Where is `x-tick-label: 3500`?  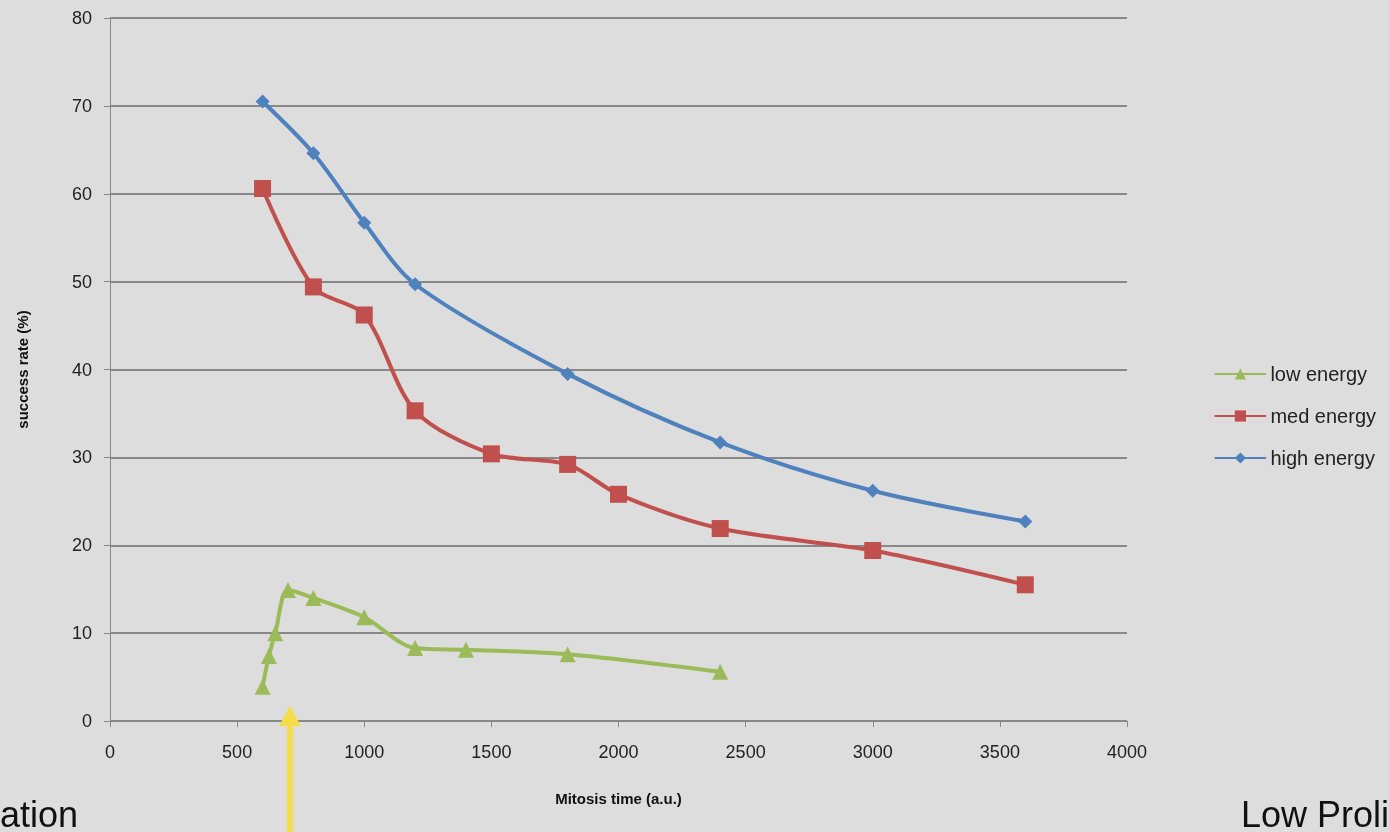 x-tick-label: 3500 is located at coordinates (999, 752).